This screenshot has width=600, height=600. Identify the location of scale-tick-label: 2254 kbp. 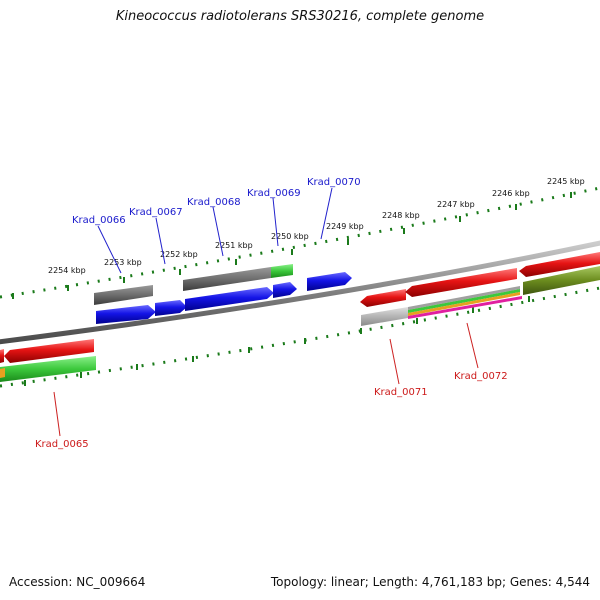
(67, 270).